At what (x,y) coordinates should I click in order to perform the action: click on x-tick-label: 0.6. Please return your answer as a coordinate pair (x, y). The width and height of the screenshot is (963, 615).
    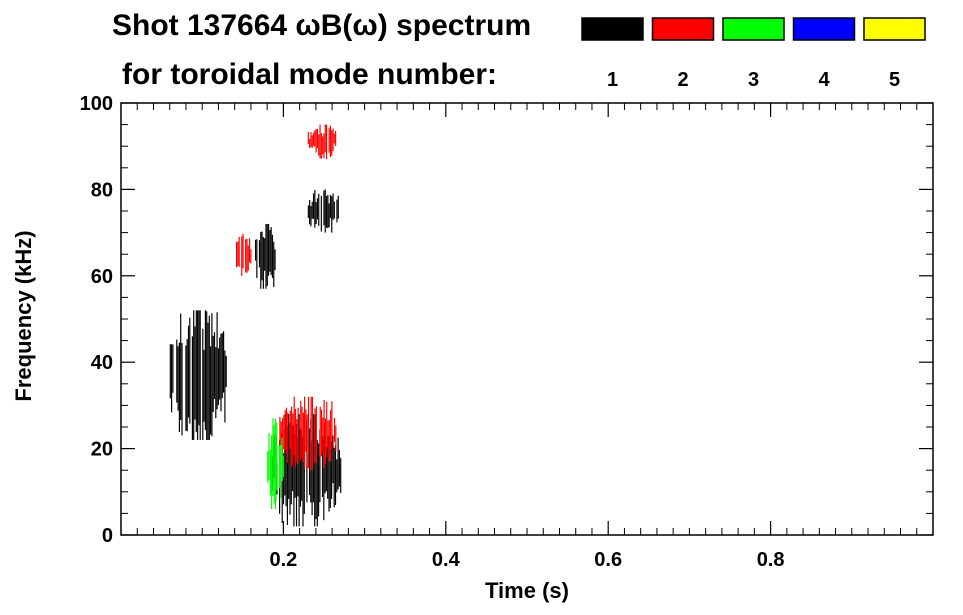
    Looking at the image, I should click on (608, 560).